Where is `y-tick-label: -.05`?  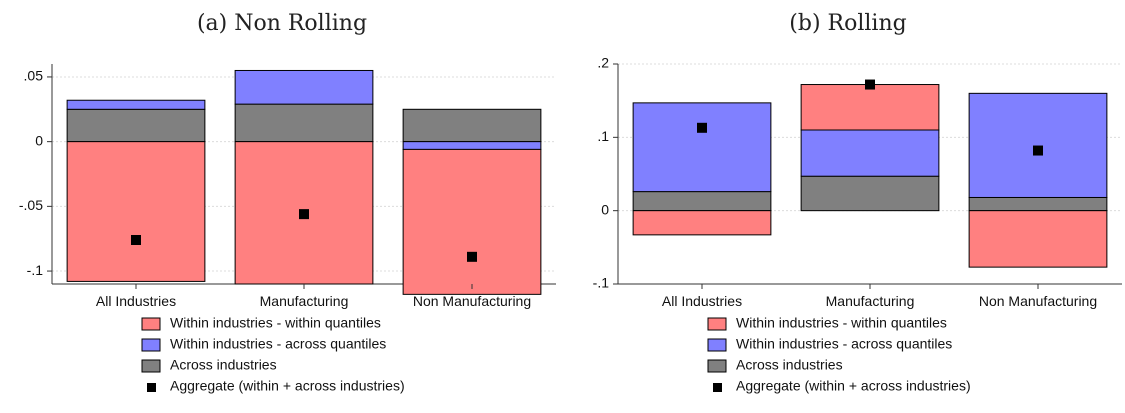
y-tick-label: -.05 is located at coordinates (31, 205).